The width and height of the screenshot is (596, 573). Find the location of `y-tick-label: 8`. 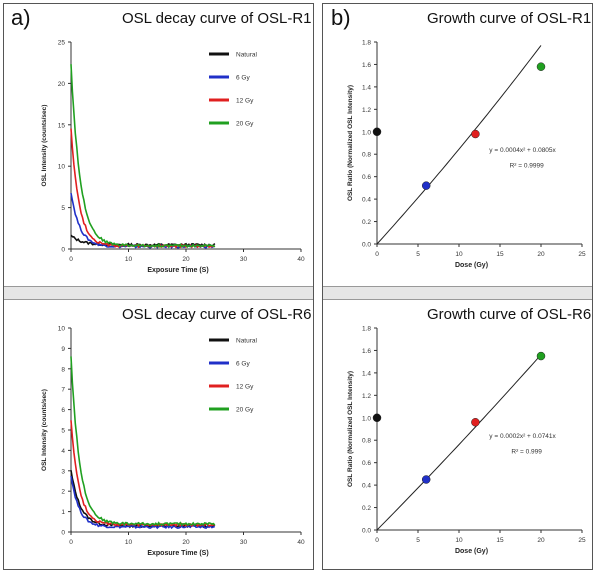

y-tick-label: 8 is located at coordinates (63, 369).